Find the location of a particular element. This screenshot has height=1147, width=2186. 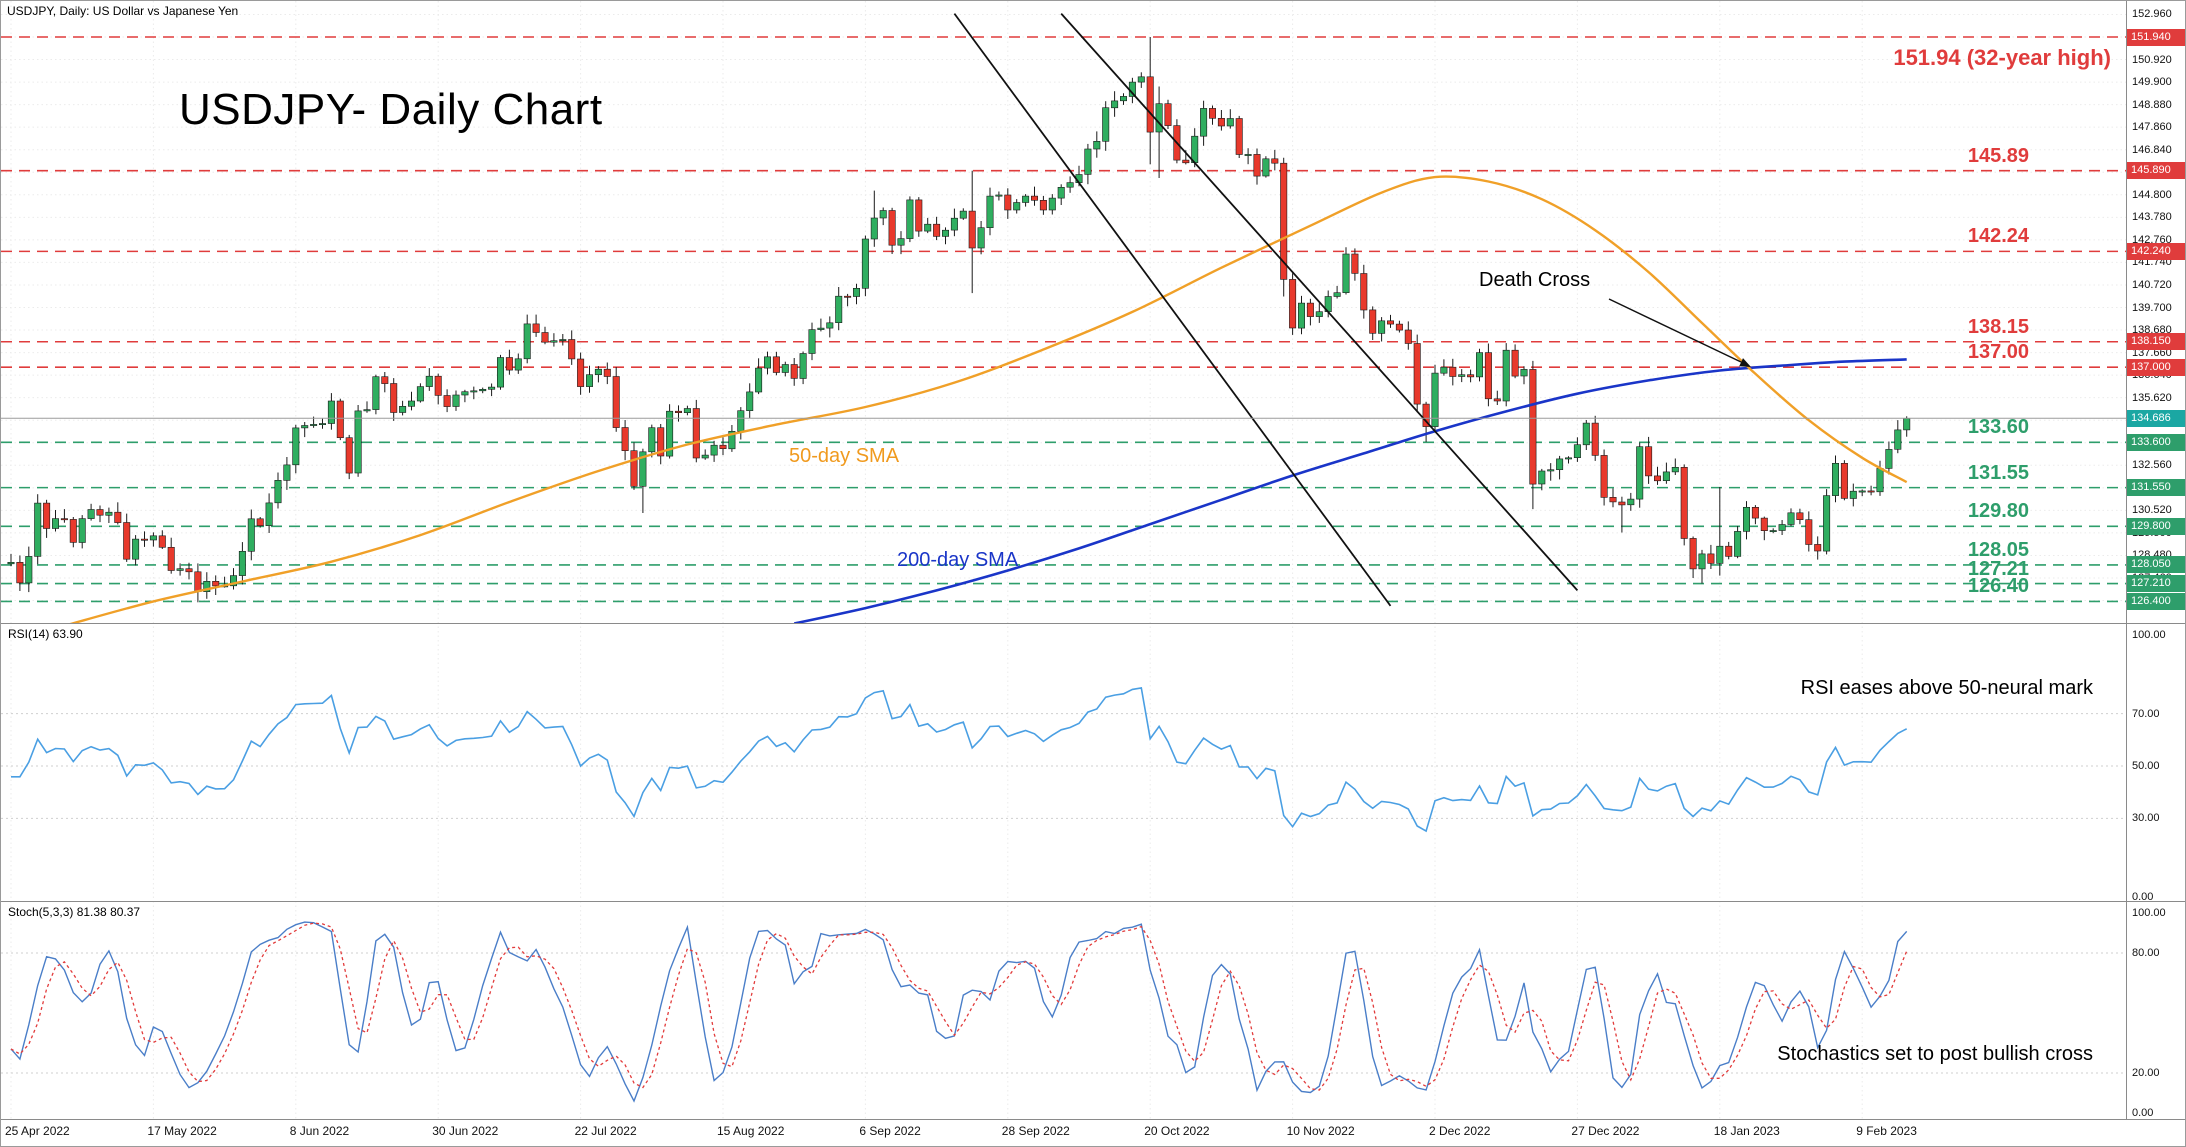

chart-title: USDJPY- Daily Chart is located at coordinates (391, 109).